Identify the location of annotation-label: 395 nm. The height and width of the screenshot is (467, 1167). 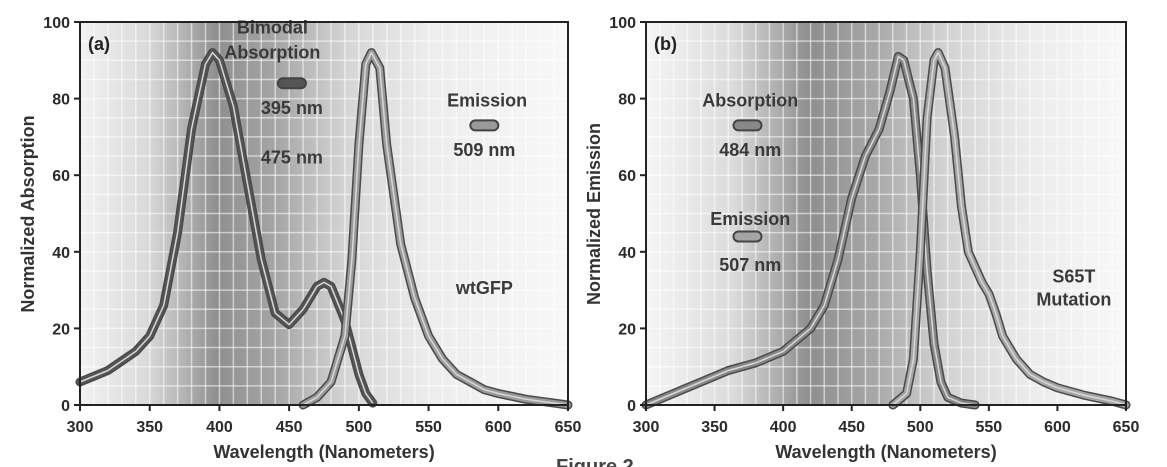
(292, 108).